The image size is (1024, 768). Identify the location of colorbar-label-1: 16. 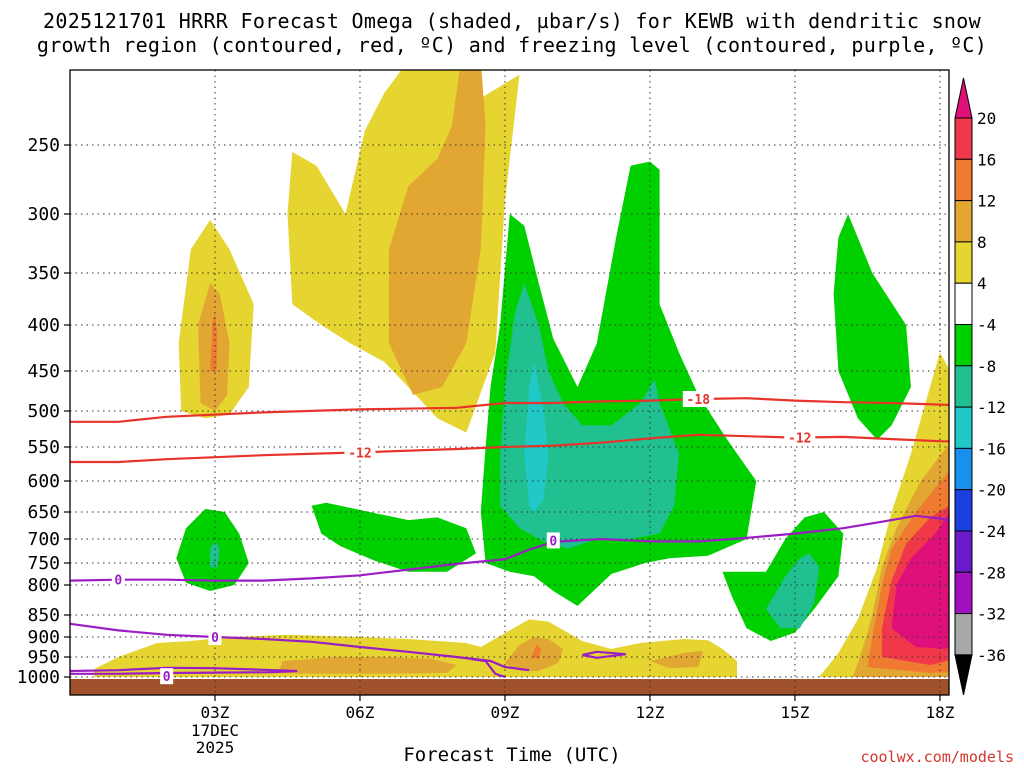
(986, 159).